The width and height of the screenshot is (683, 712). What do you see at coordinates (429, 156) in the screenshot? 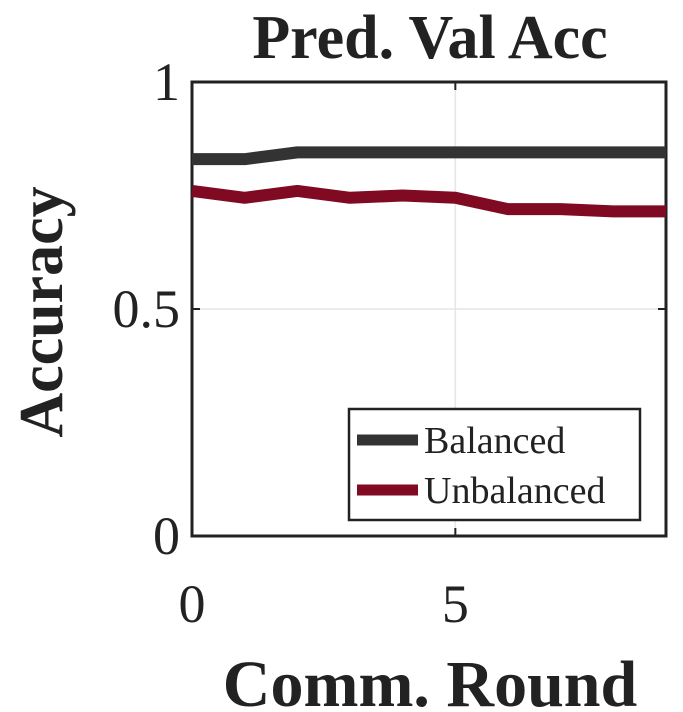
I see `series-line-balanced` at bounding box center [429, 156].